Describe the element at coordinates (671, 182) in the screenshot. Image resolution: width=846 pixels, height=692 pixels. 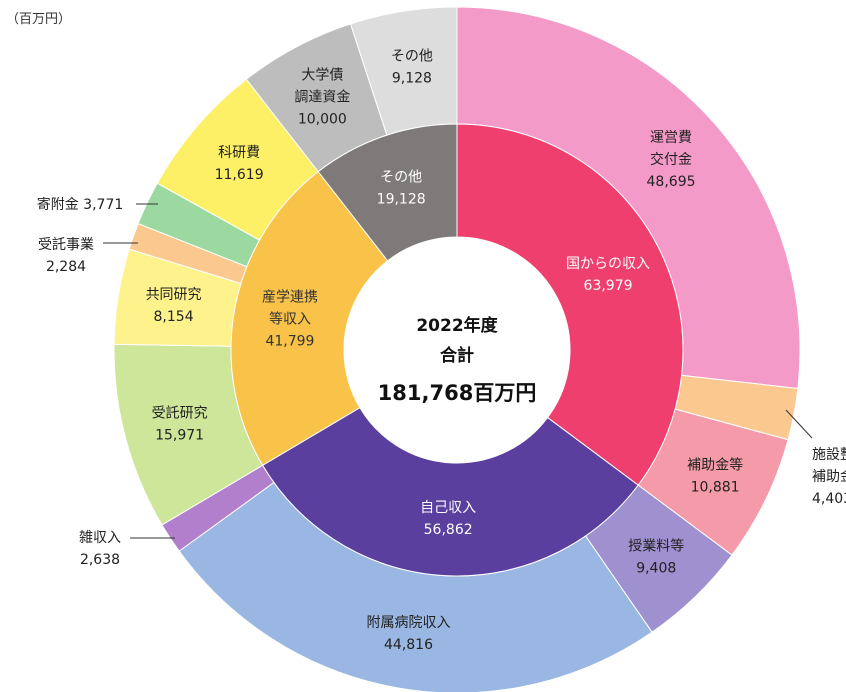
I see `outer-label-運営費交付金-line-2: 48,695` at that location.